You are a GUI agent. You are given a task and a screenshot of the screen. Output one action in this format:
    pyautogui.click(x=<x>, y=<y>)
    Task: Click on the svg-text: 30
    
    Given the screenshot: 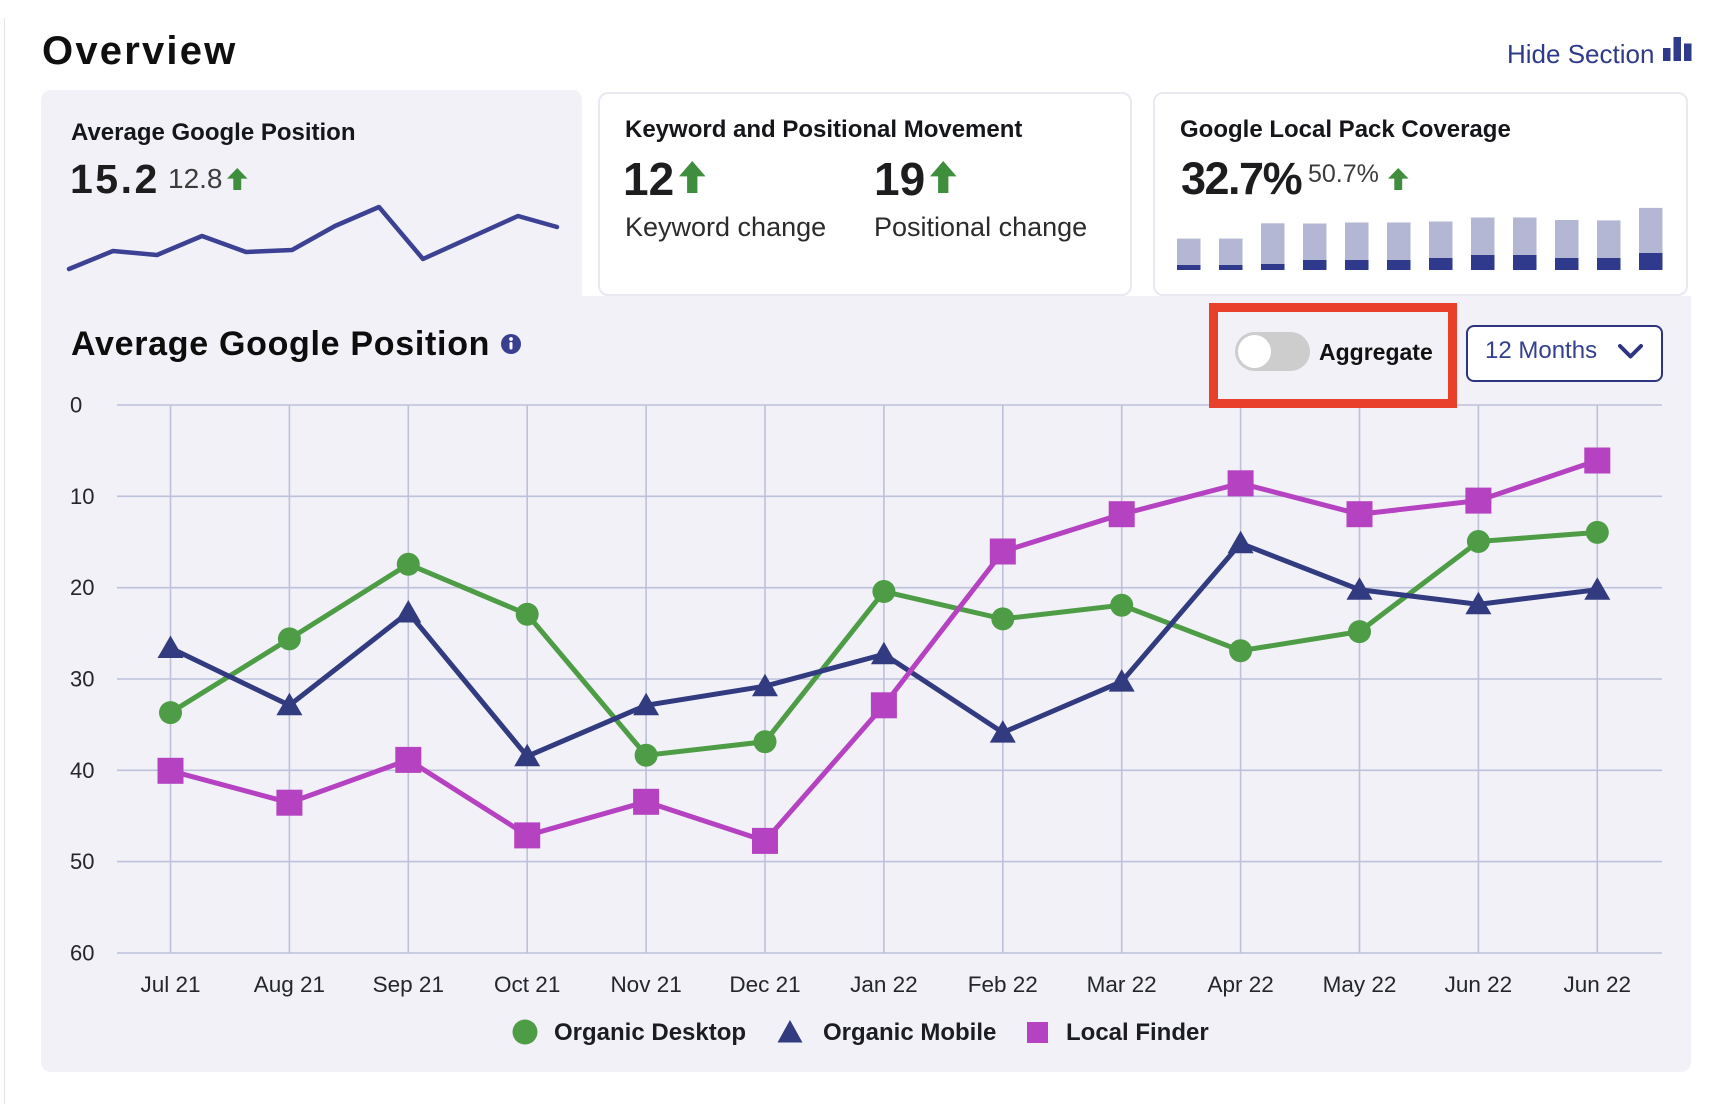 What is the action you would take?
    pyautogui.click(x=82, y=679)
    